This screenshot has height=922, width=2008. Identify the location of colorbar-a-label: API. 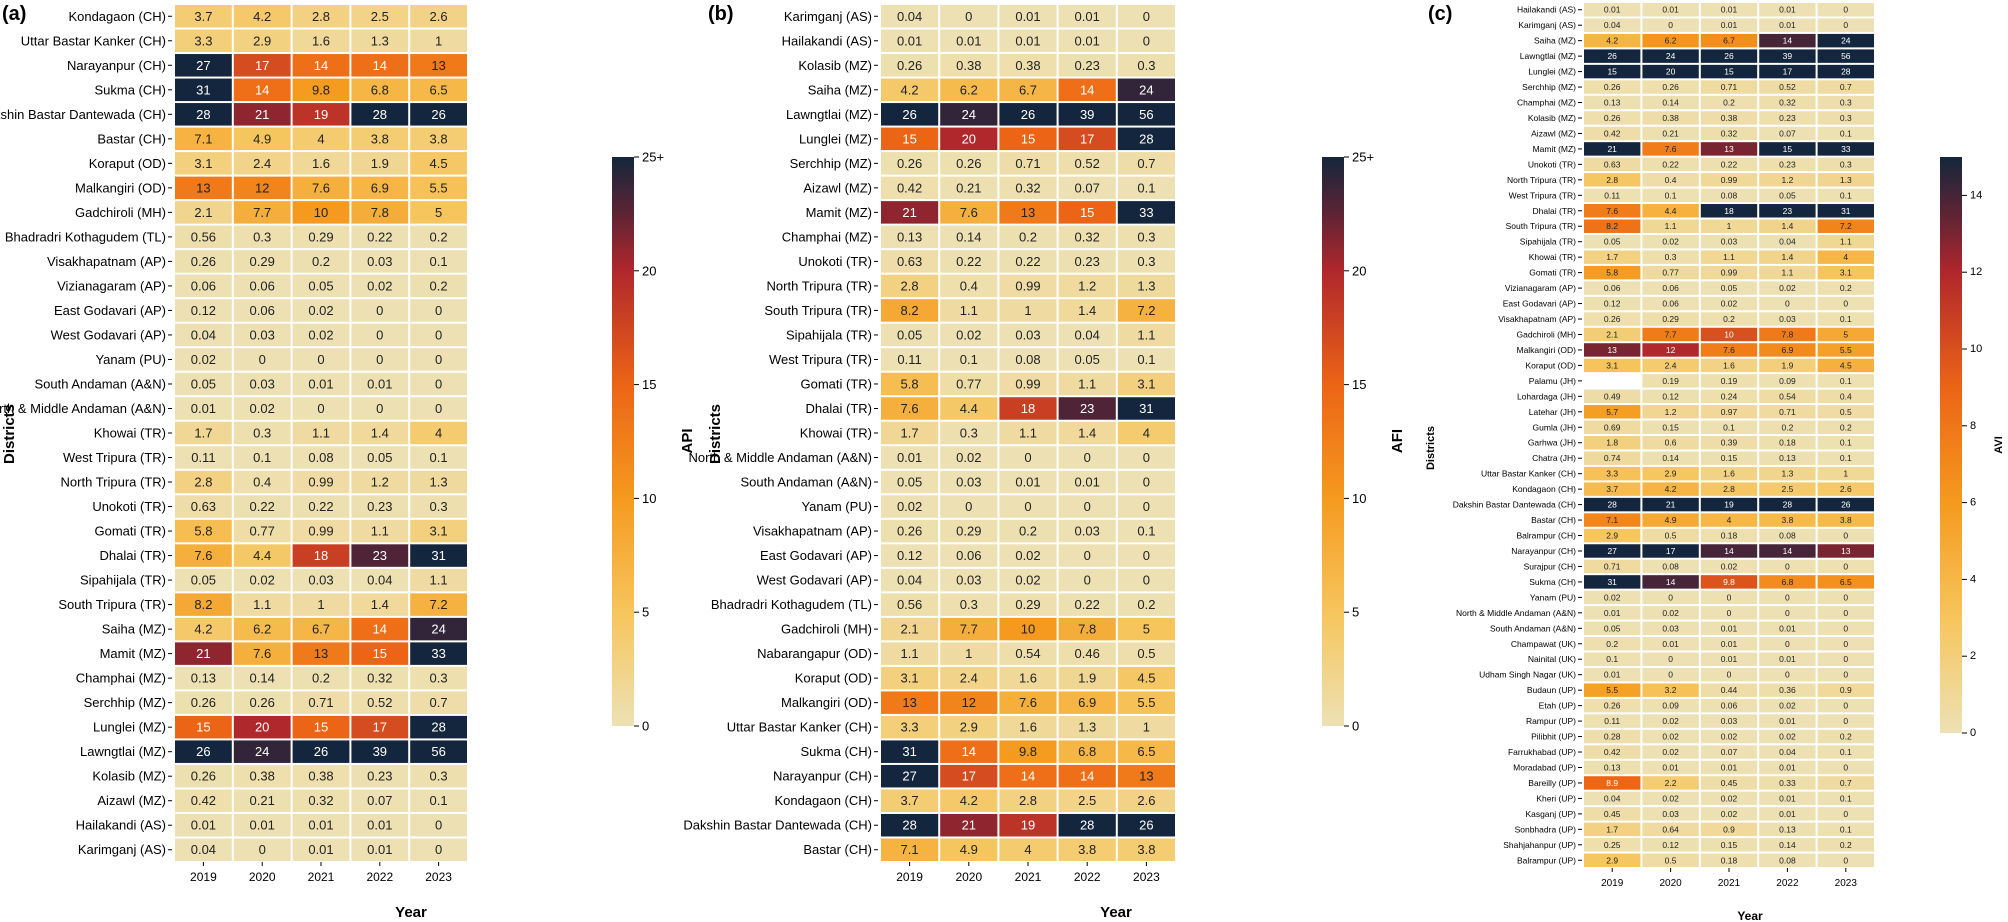
(687, 440).